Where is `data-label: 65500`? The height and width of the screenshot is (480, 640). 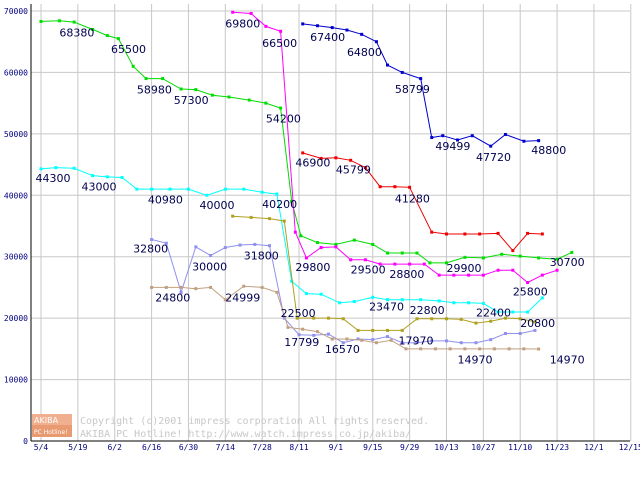
data-label: 65500 is located at coordinates (128, 49).